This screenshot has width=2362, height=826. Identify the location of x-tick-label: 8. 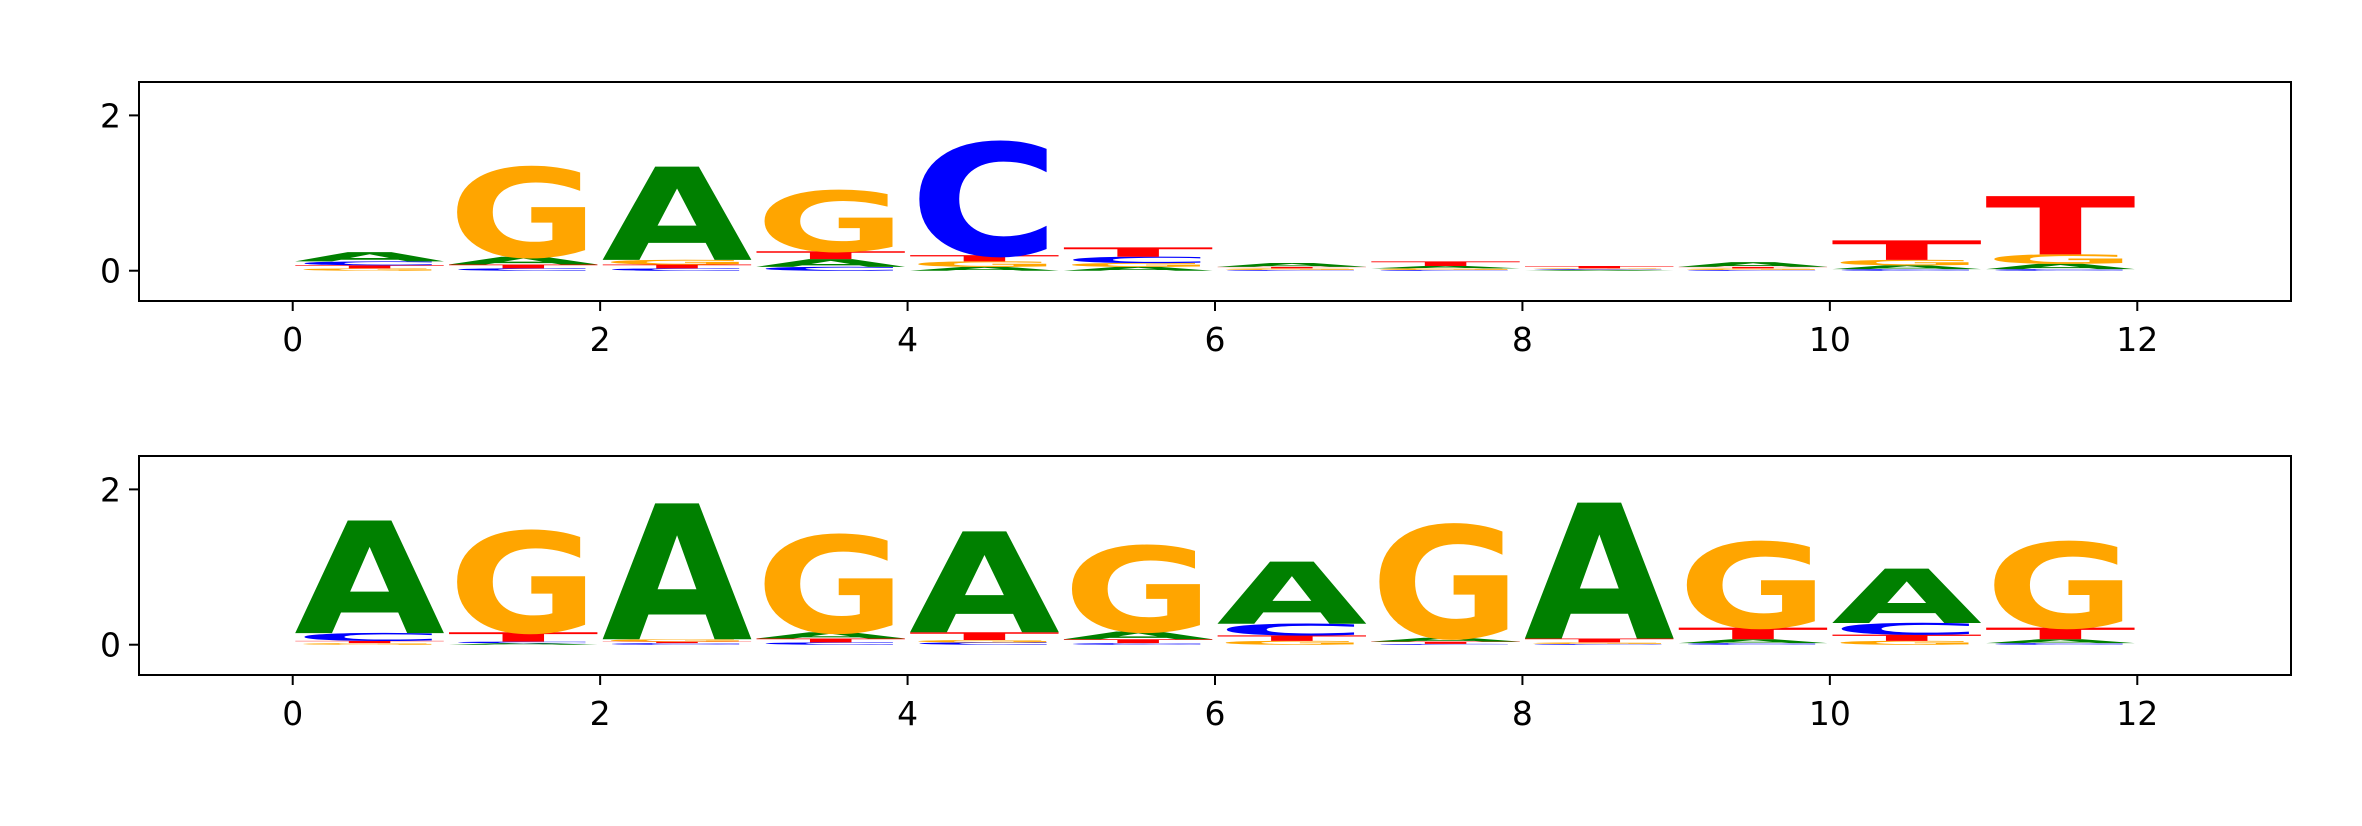
(1522, 713).